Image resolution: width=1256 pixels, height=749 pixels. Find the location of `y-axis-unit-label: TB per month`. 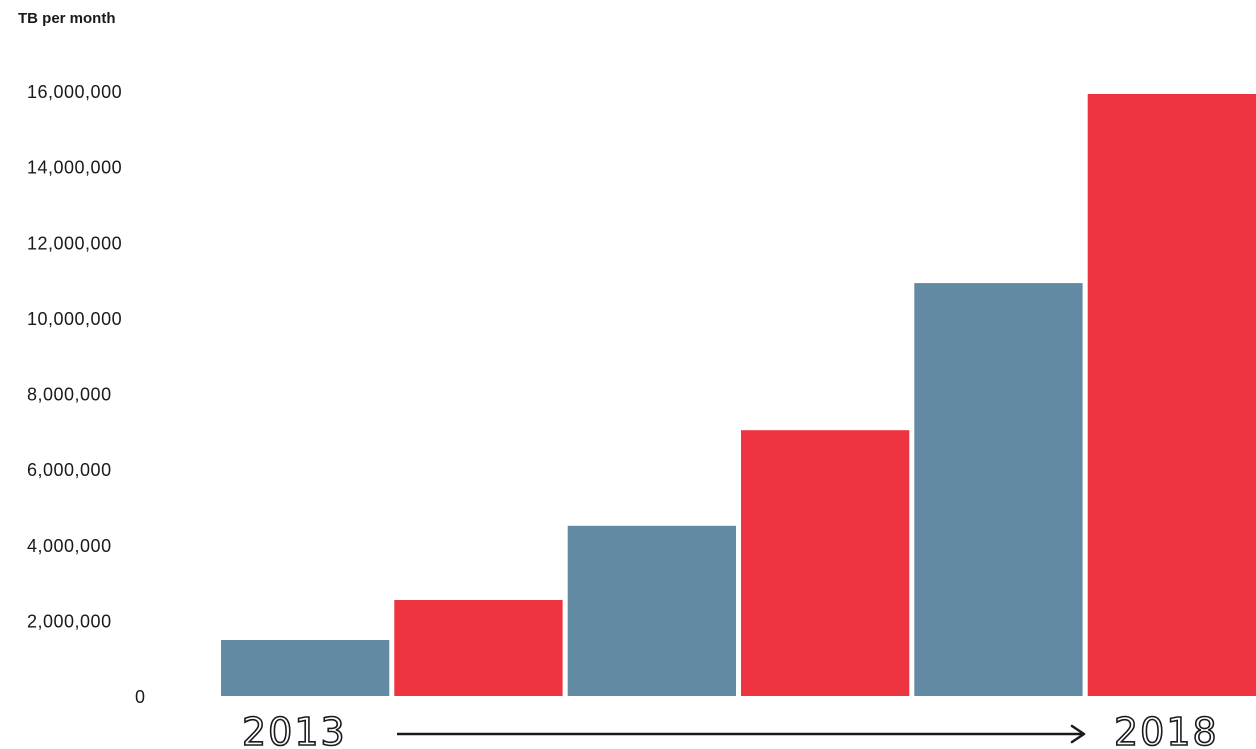

y-axis-unit-label: TB per month is located at coordinates (67, 18).